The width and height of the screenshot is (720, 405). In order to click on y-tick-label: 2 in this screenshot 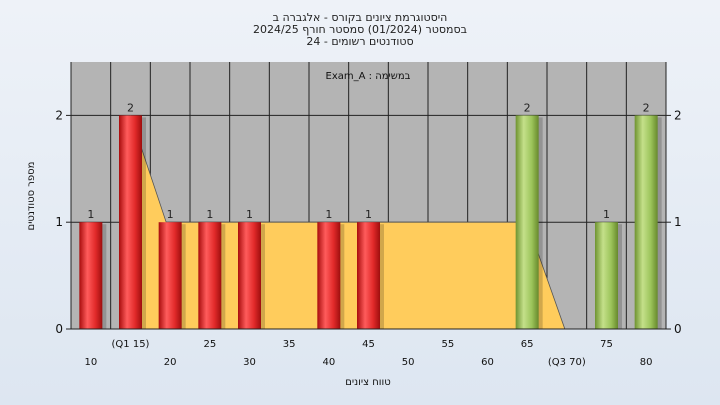, I will do `click(59, 115)`.